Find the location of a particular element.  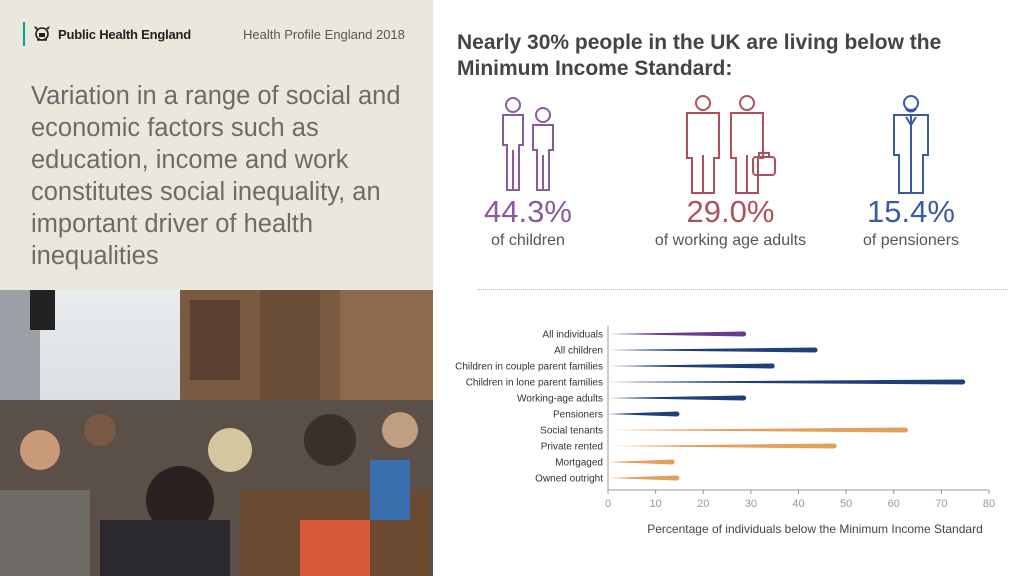

pensioner-icon is located at coordinates (911, 144).